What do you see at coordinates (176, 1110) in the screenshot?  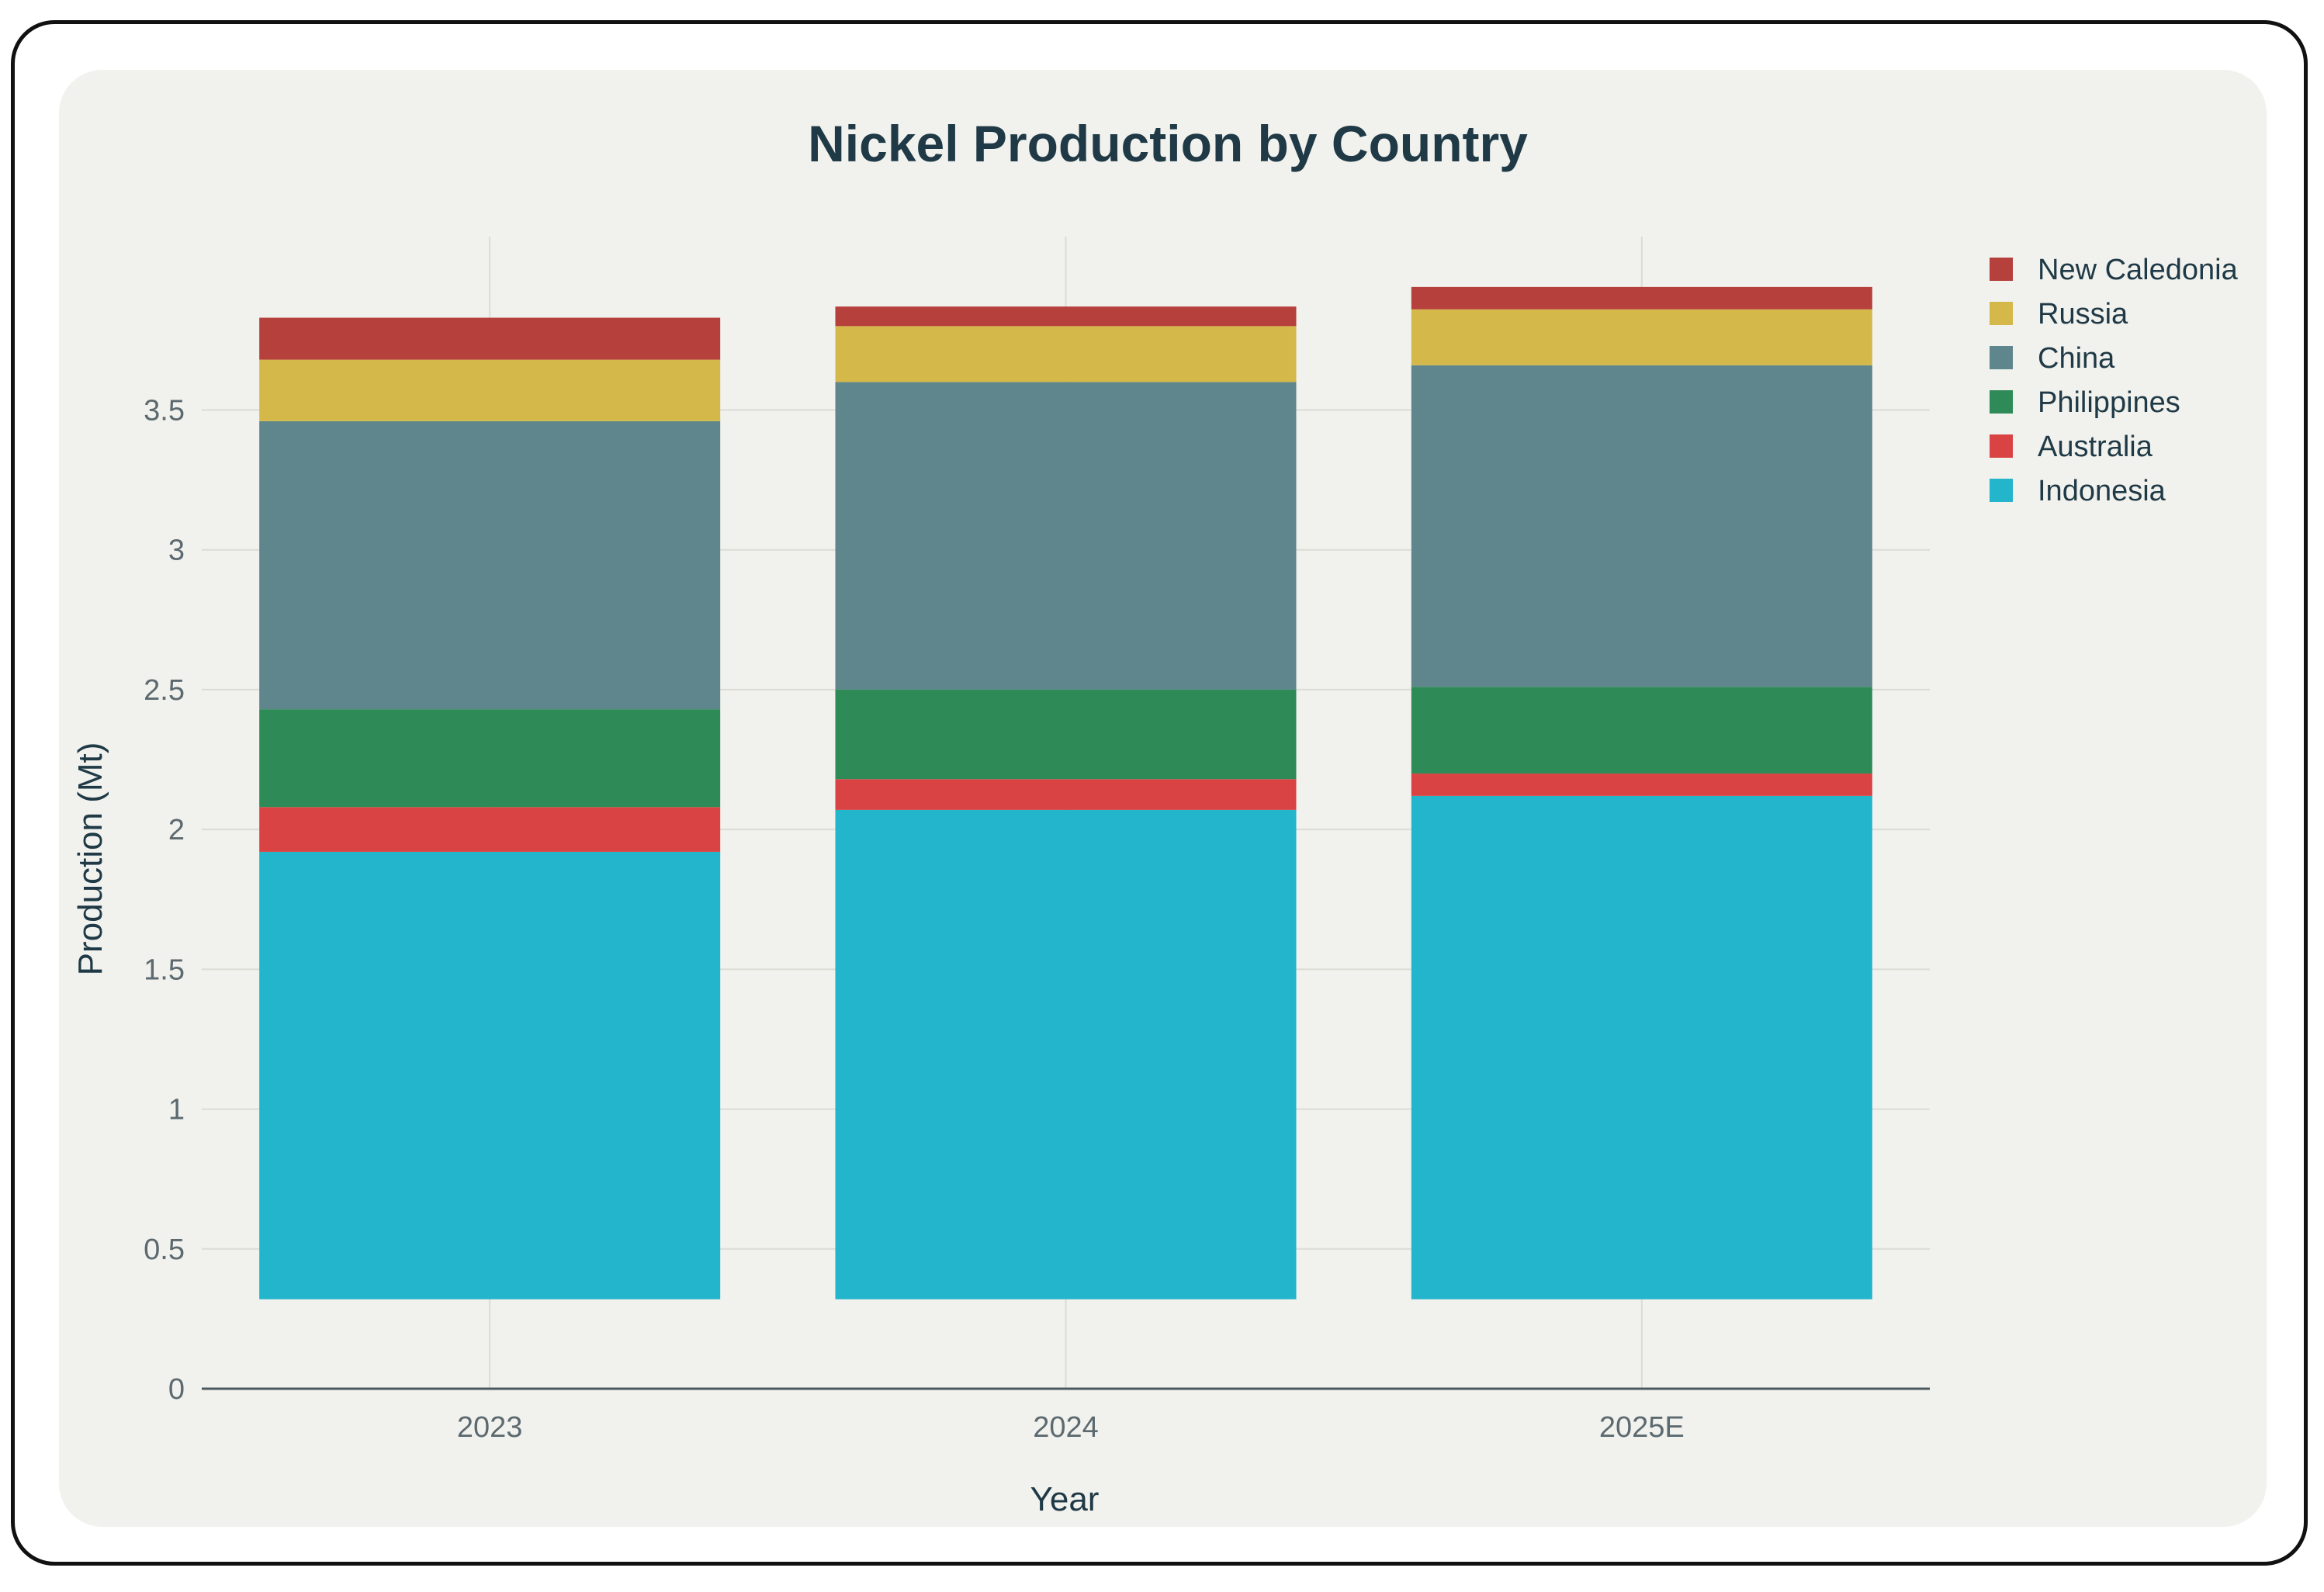 I see `y-tick-label: 1` at bounding box center [176, 1110].